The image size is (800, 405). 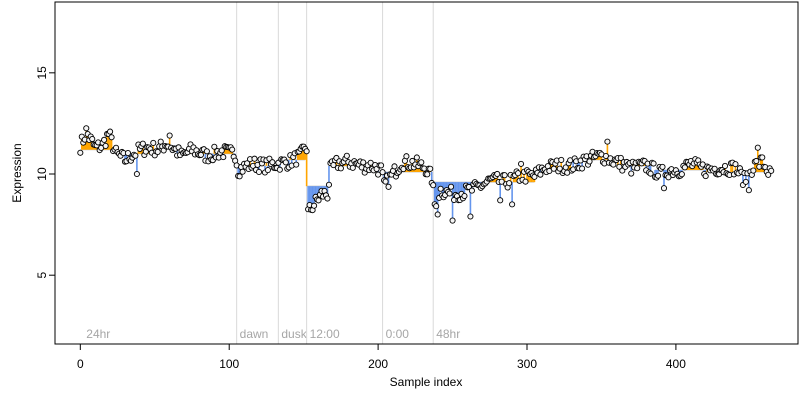 What do you see at coordinates (378, 364) in the screenshot?
I see `x-tick-label: 200` at bounding box center [378, 364].